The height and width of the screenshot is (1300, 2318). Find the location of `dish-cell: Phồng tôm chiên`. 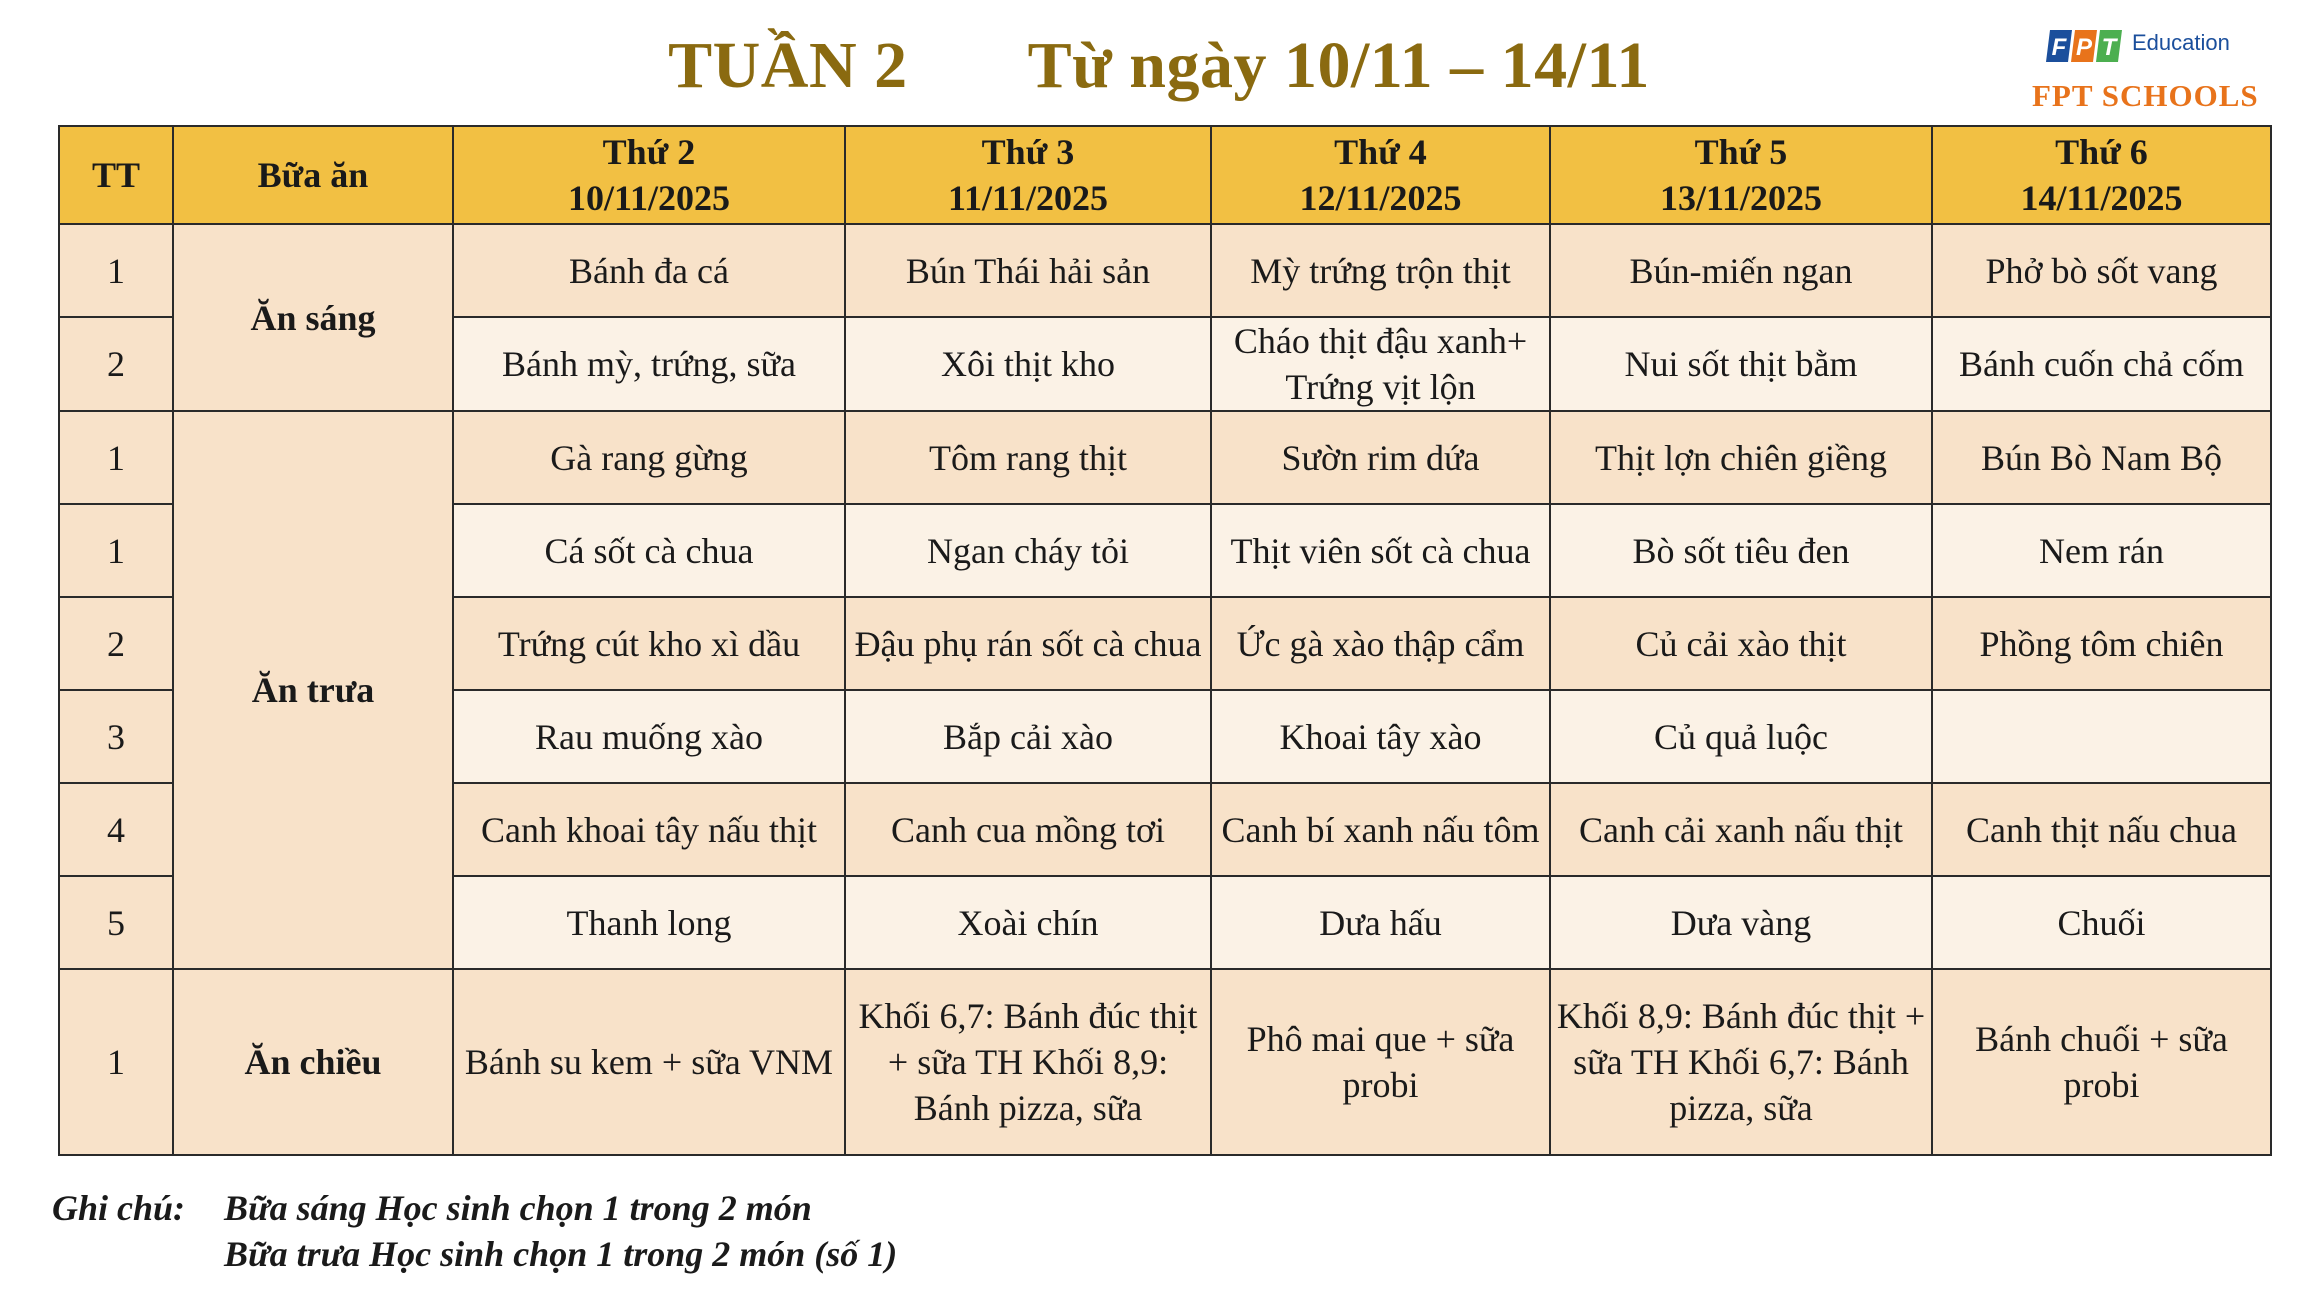

dish-cell: Phồng tôm chiên is located at coordinates (2101, 643).